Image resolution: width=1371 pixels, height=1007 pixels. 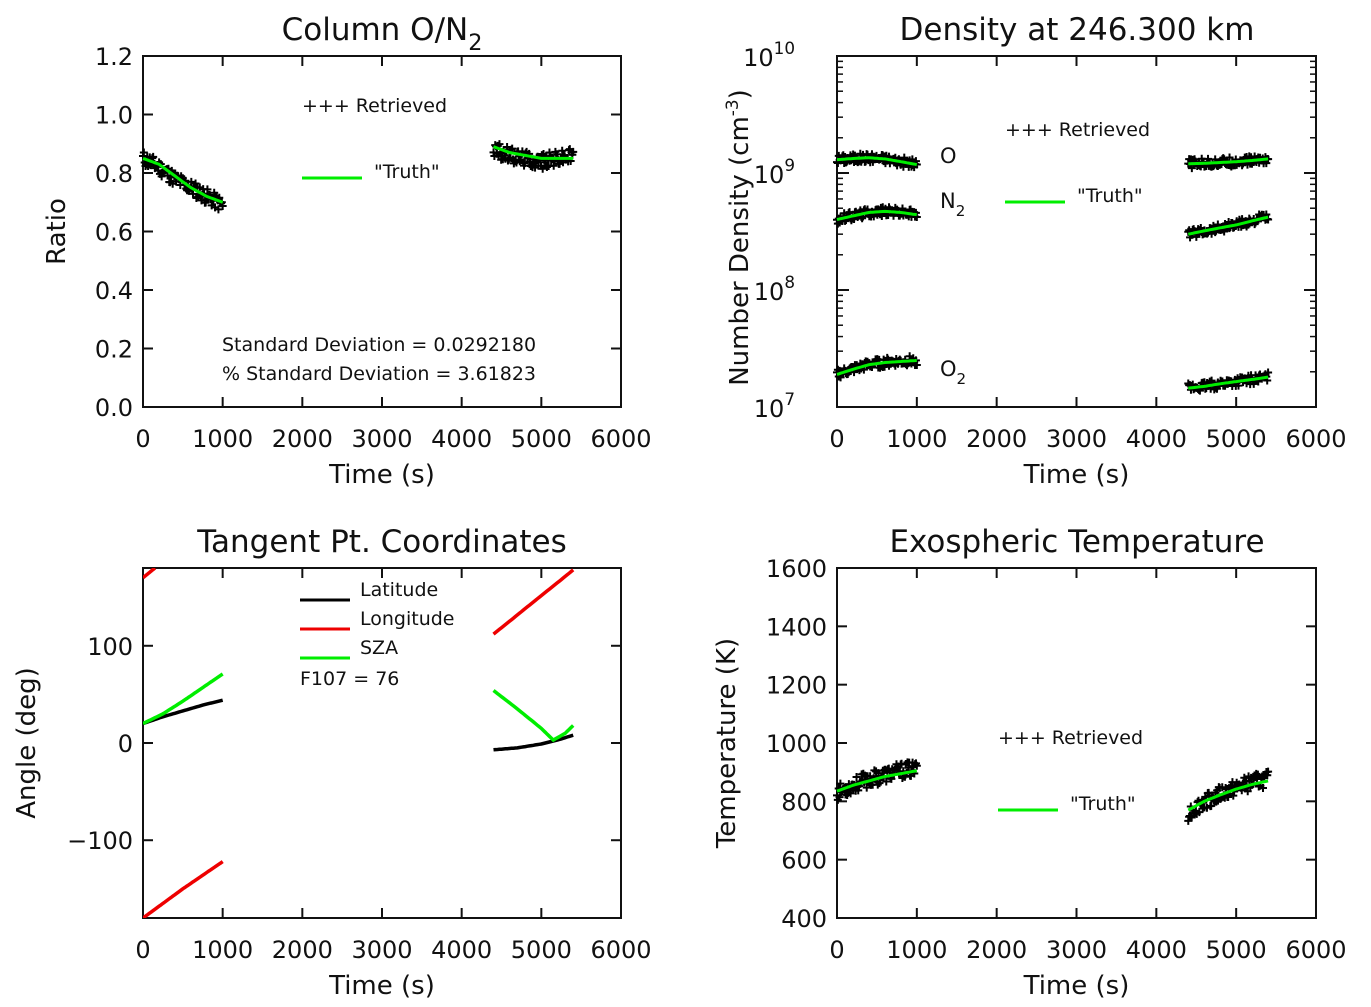 What do you see at coordinates (796, 569) in the screenshot?
I see `y-tick-label: 1600` at bounding box center [796, 569].